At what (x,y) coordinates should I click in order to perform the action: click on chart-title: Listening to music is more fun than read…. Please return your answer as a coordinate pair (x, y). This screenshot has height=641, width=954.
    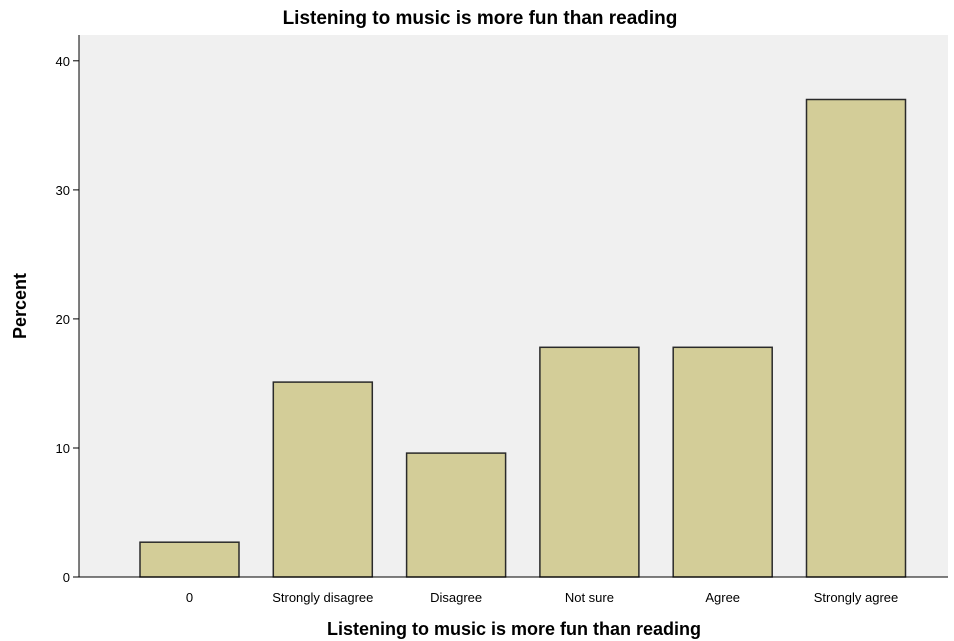
    Looking at the image, I should click on (480, 18).